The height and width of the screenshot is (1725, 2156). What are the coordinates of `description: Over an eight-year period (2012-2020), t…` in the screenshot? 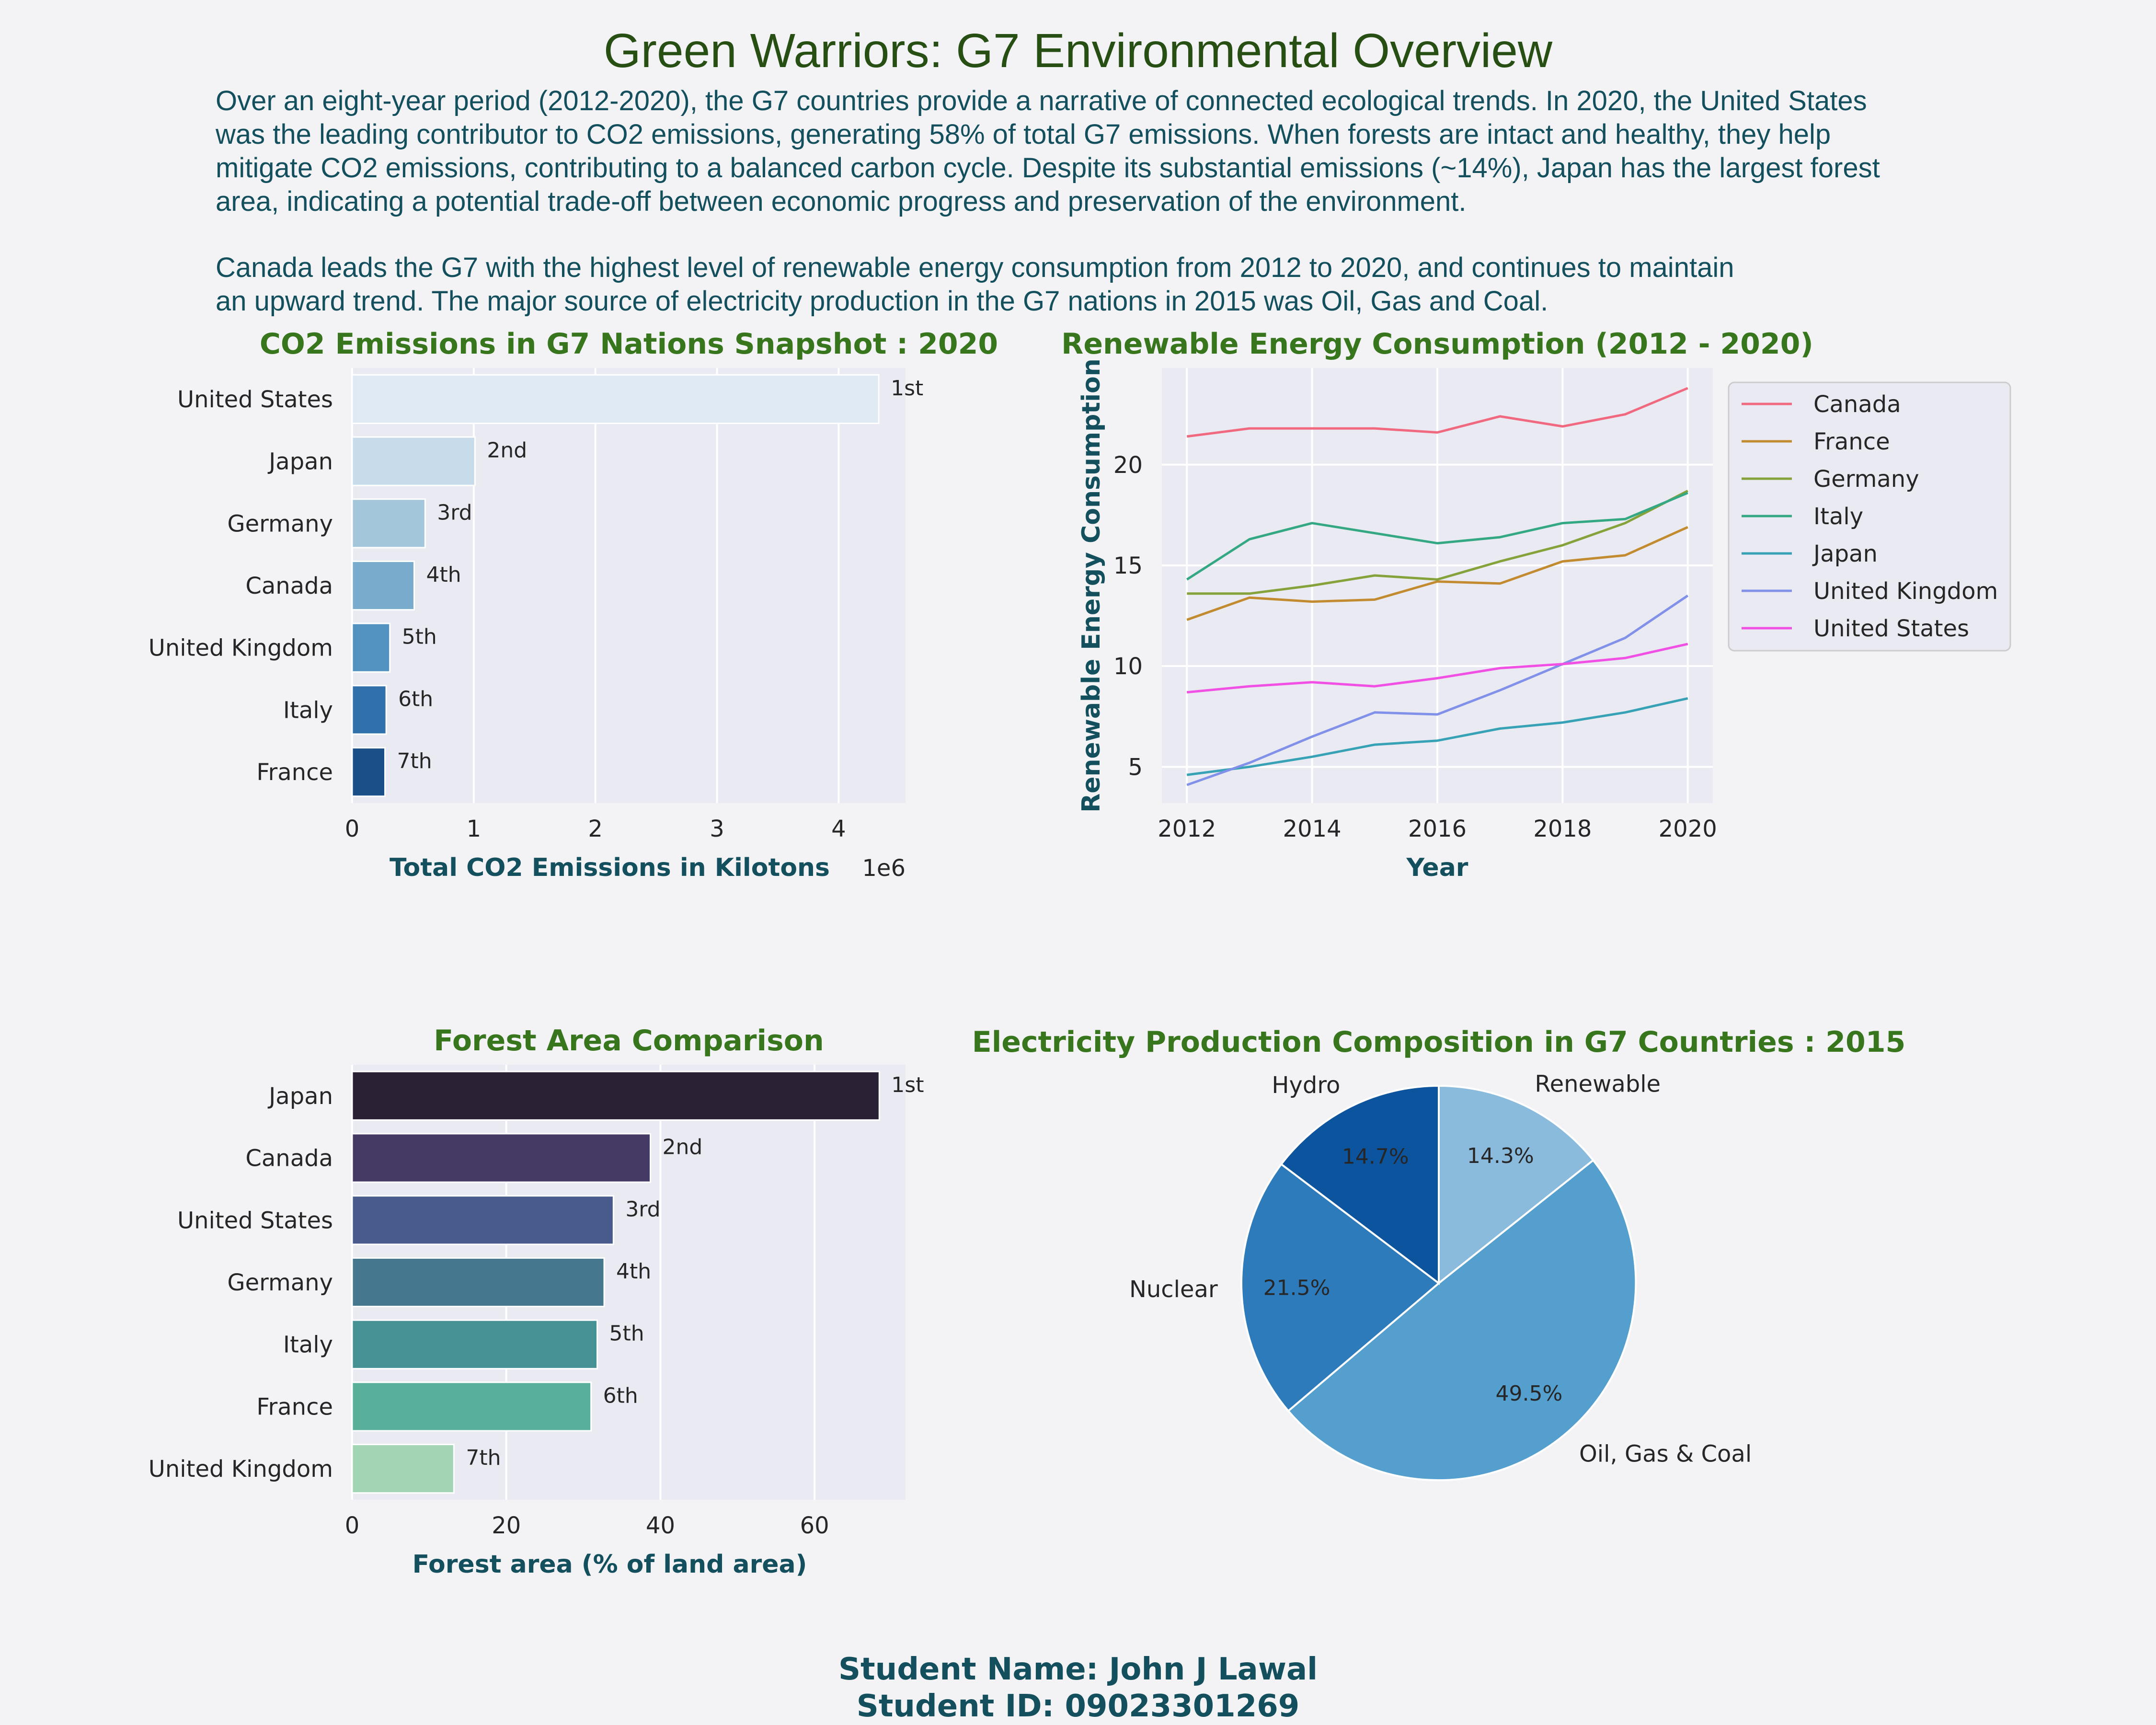 It's located at (1047, 201).